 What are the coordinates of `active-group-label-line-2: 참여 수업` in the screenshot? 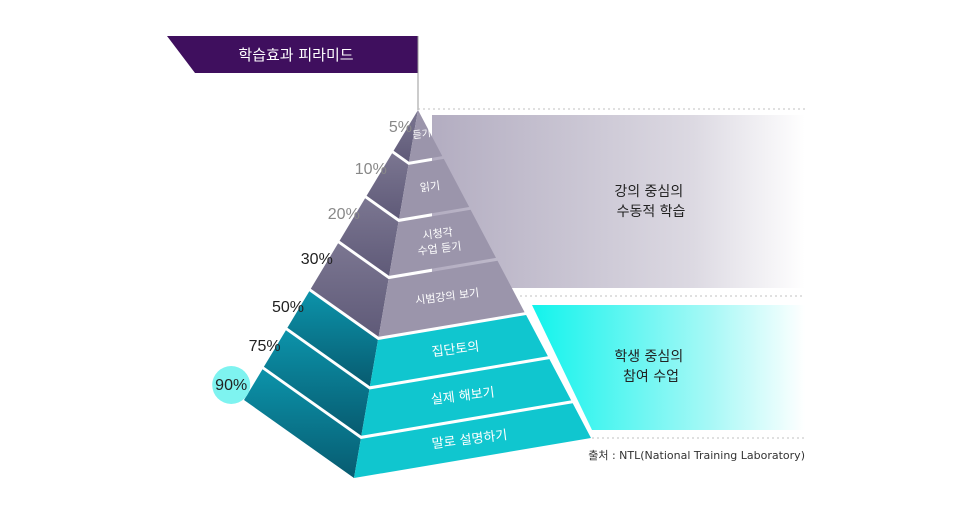 It's located at (651, 377).